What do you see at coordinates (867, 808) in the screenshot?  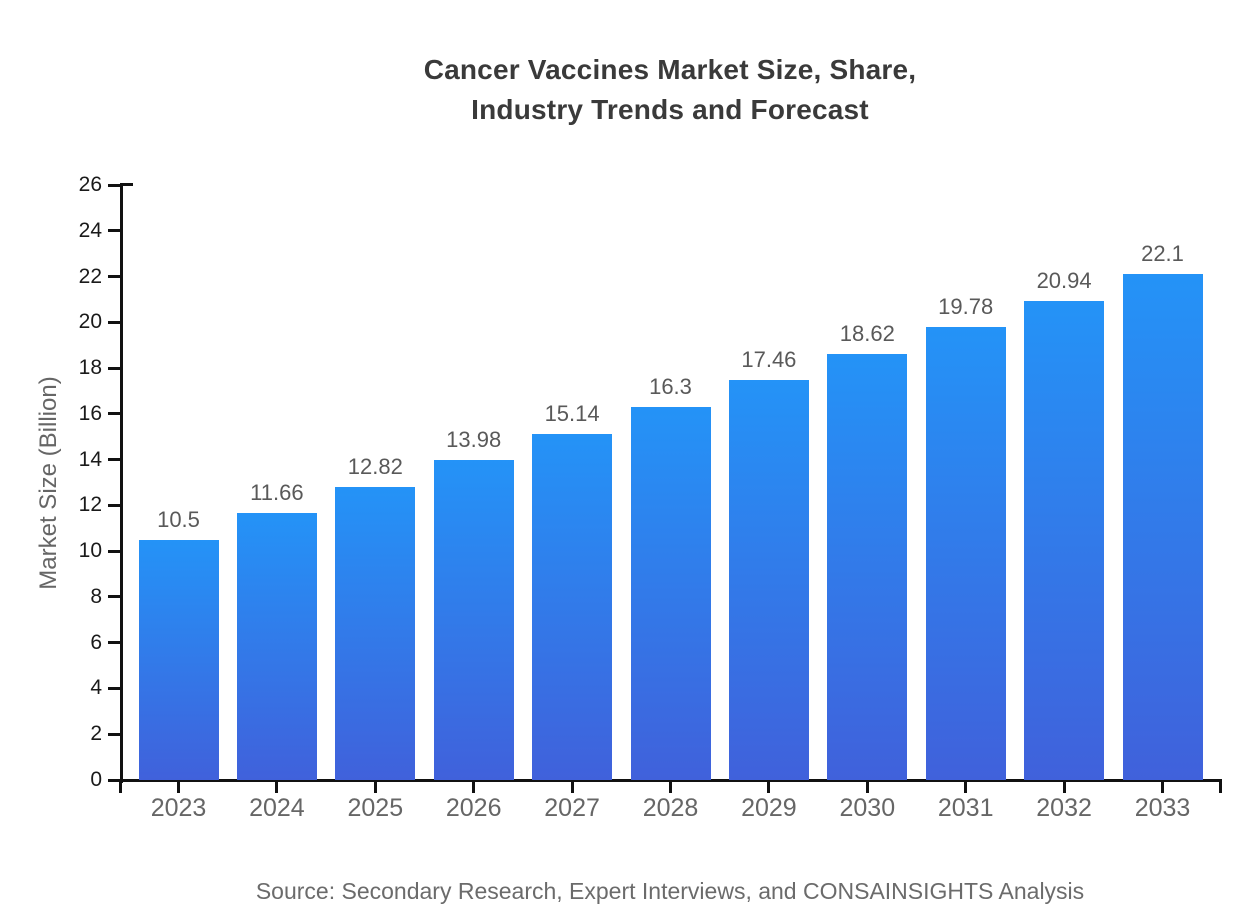 I see `x-tick-label-2030: 2030` at bounding box center [867, 808].